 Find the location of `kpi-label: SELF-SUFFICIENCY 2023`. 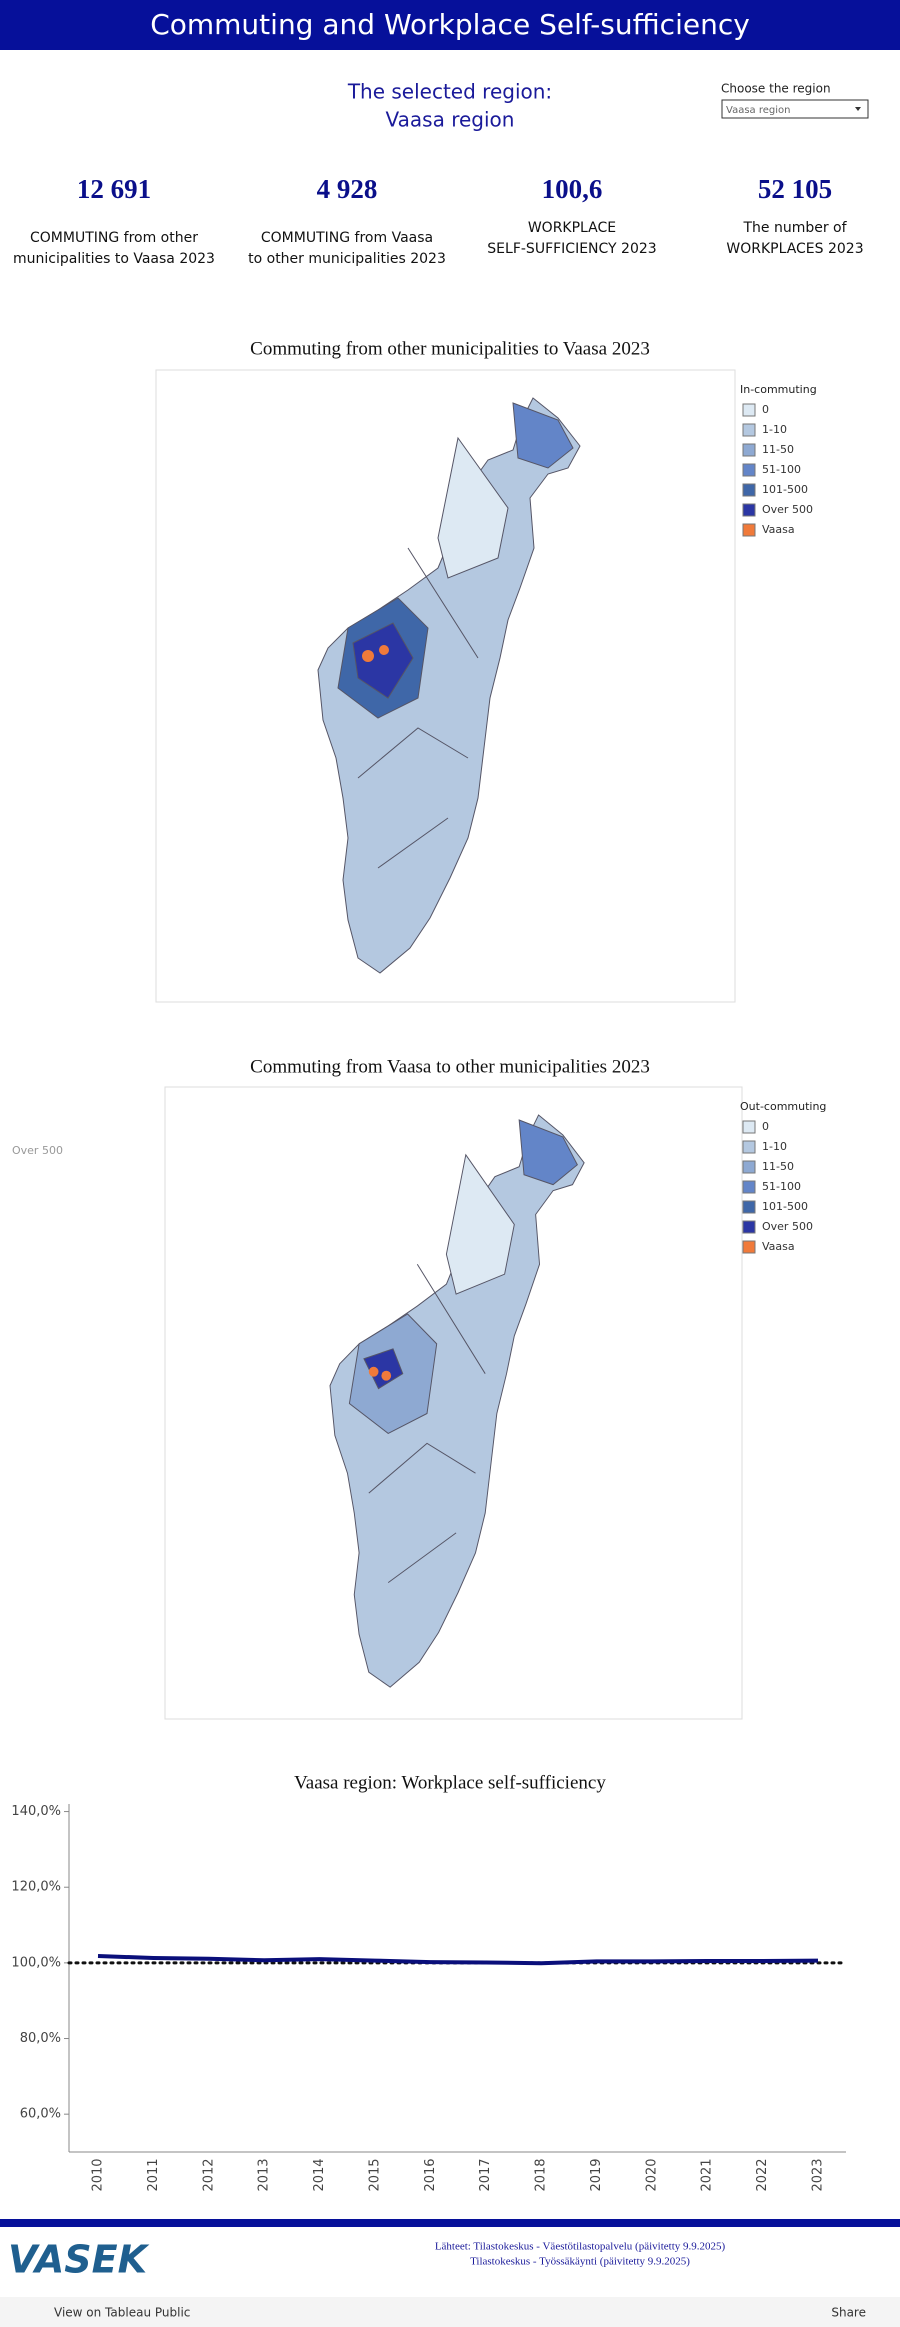

kpi-label: SELF-SUFFICIENCY 2023 is located at coordinates (571, 249).